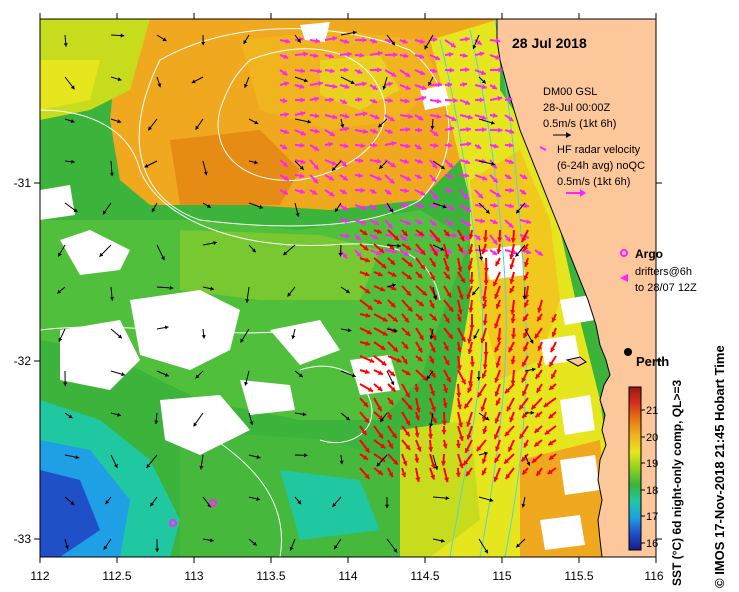 Image resolution: width=739 pixels, height=592 pixels. What do you see at coordinates (652, 544) in the screenshot?
I see `colorbar-tick-label: 16` at bounding box center [652, 544].